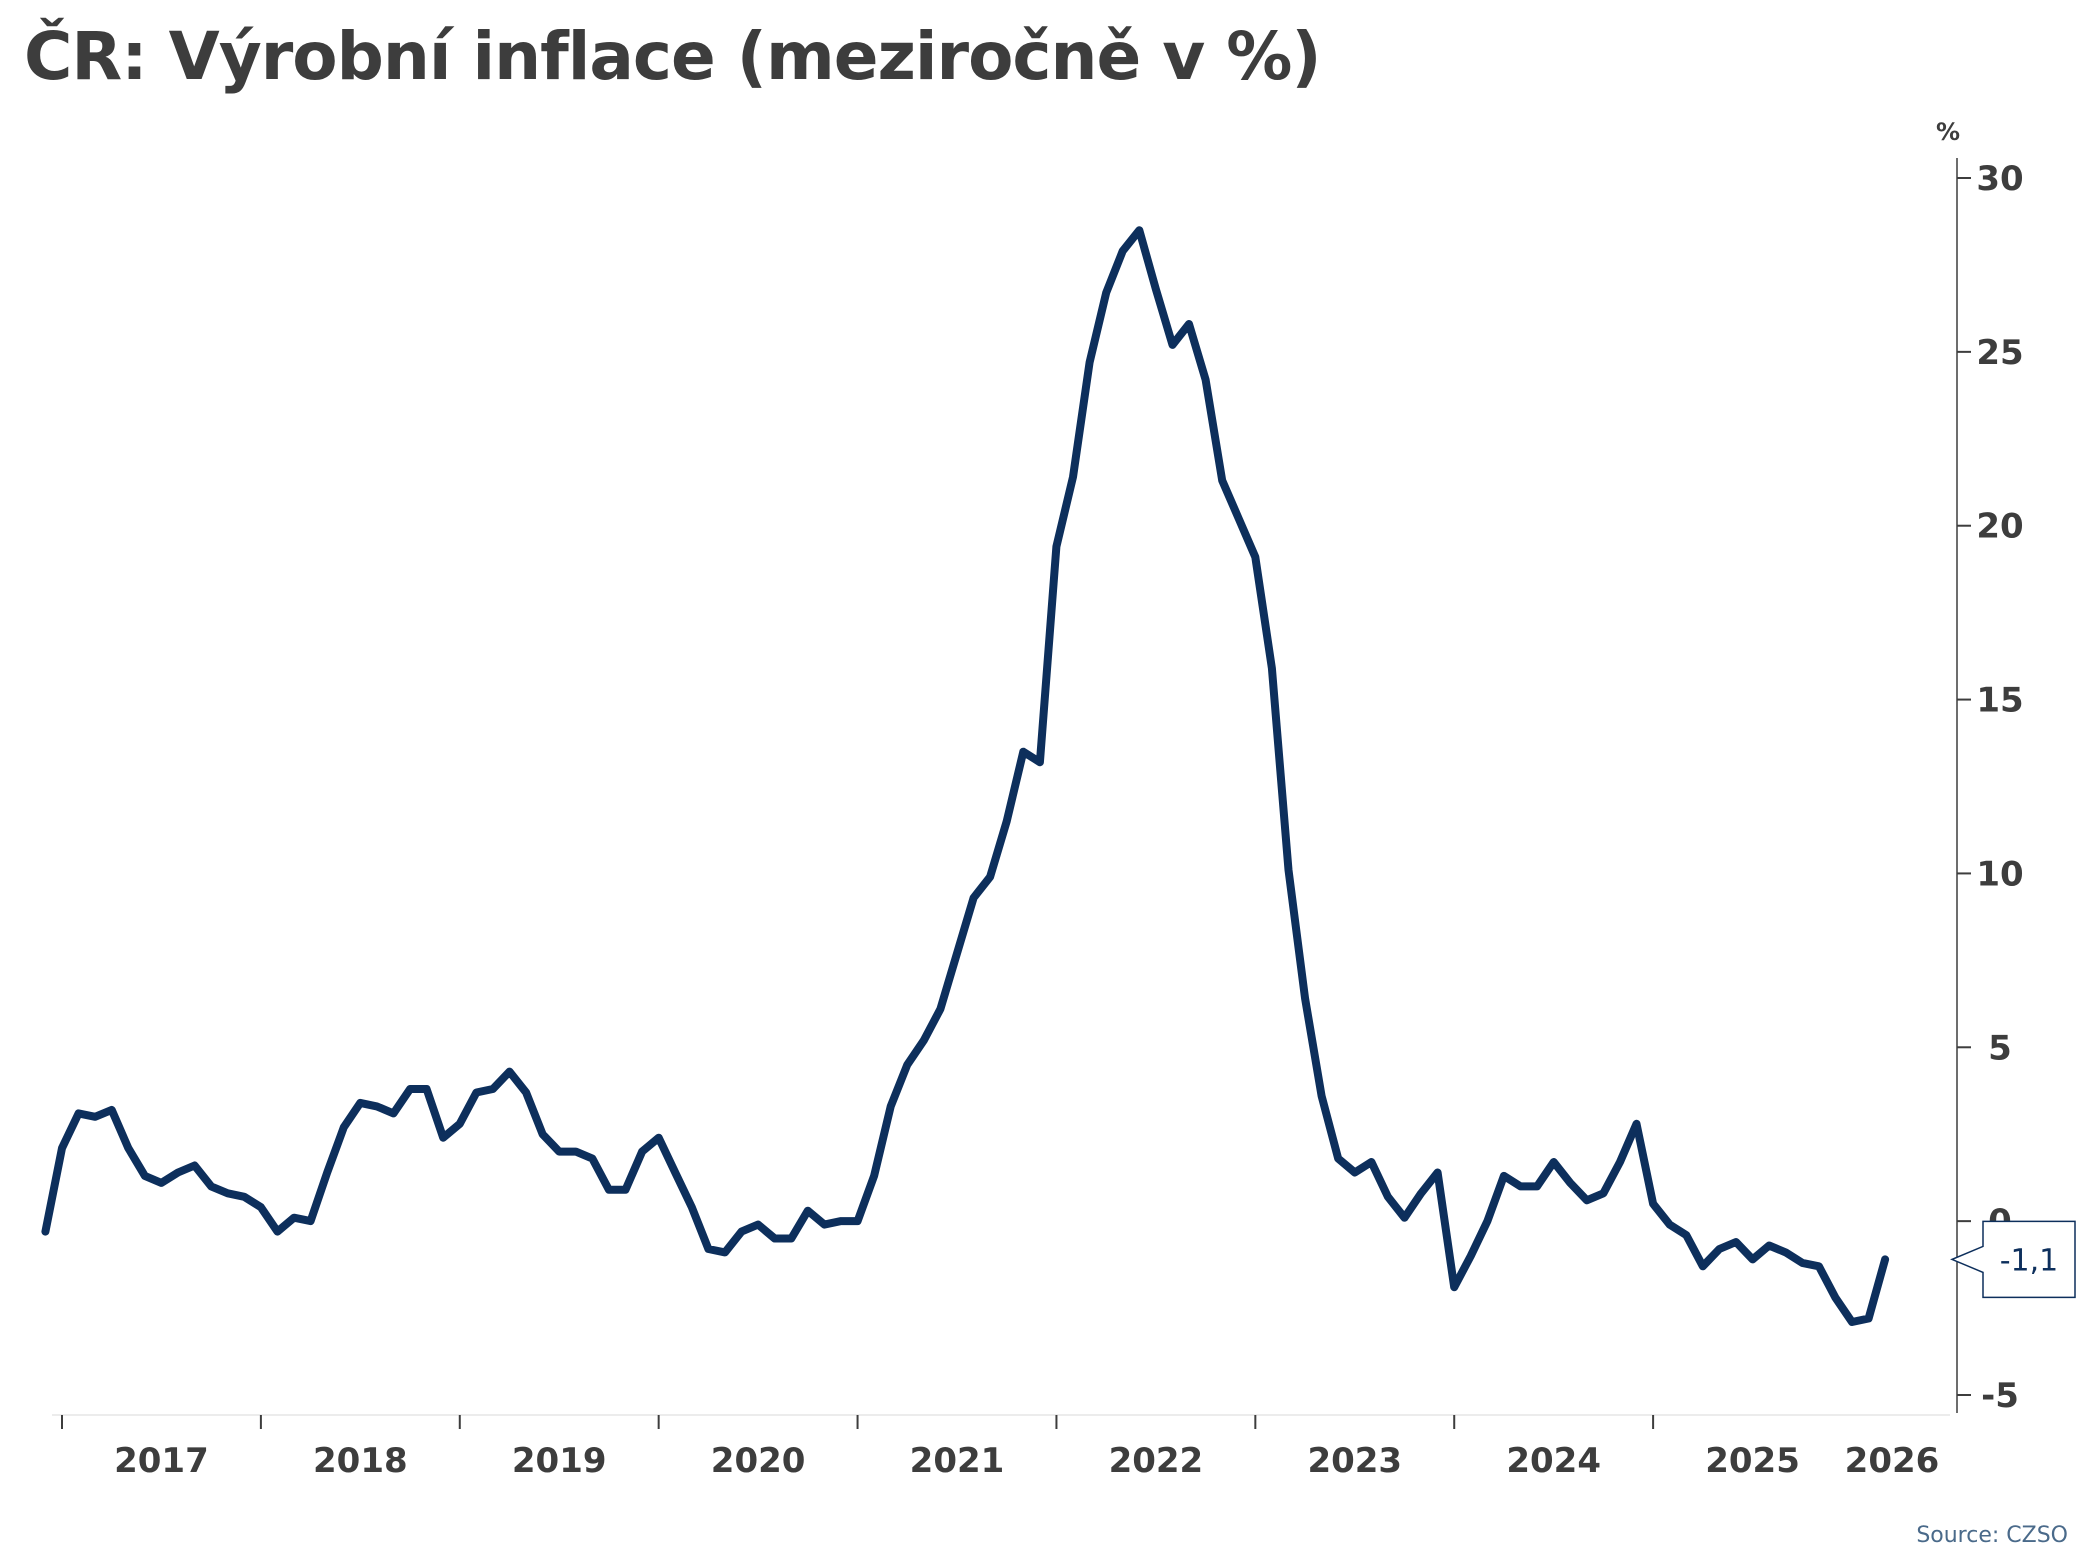 Image resolution: width=2093 pixels, height=1568 pixels. Describe the element at coordinates (1999, 701) in the screenshot. I see `y-tick-label: 15` at that location.